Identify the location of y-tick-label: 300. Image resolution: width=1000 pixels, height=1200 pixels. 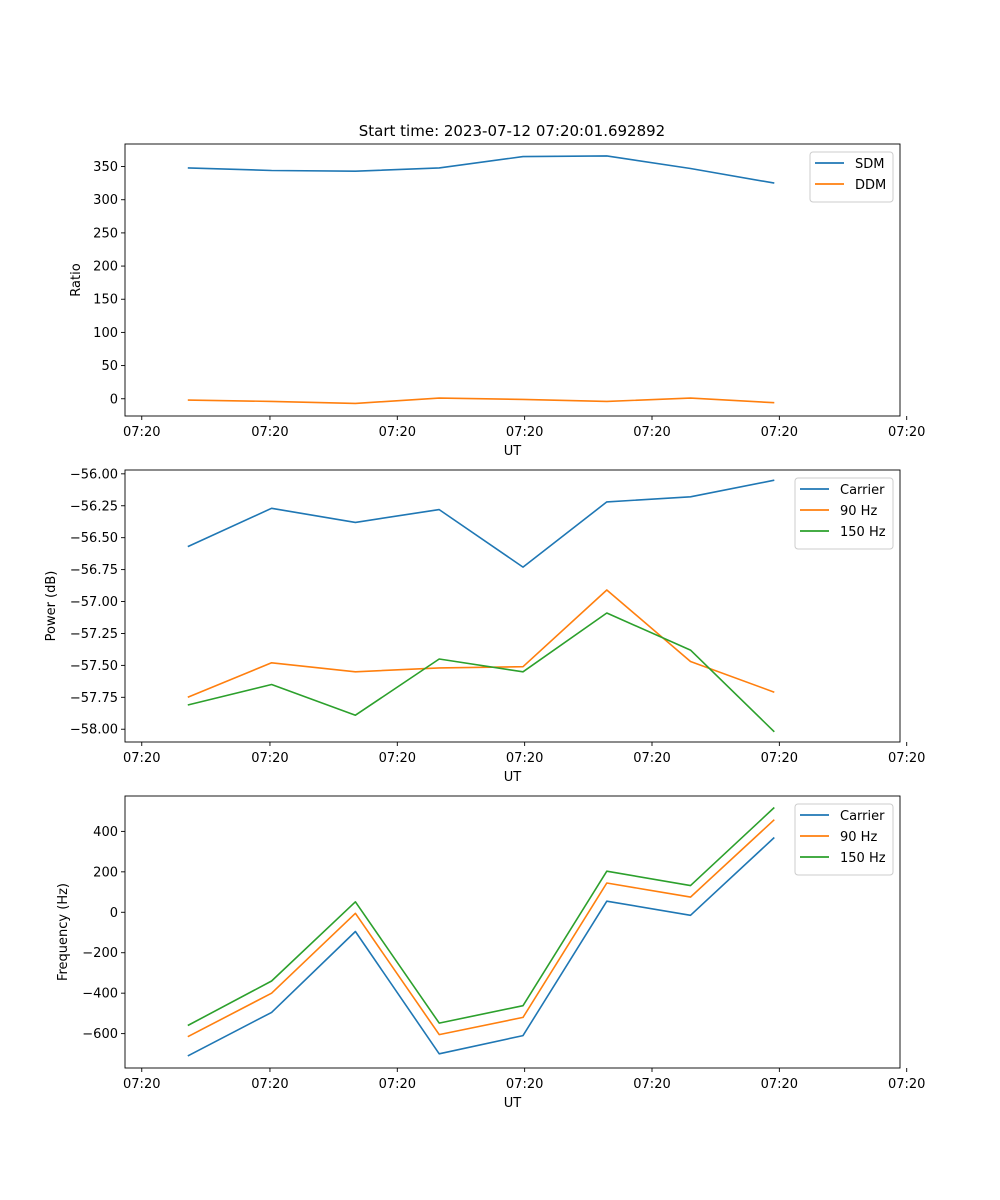
(105, 200).